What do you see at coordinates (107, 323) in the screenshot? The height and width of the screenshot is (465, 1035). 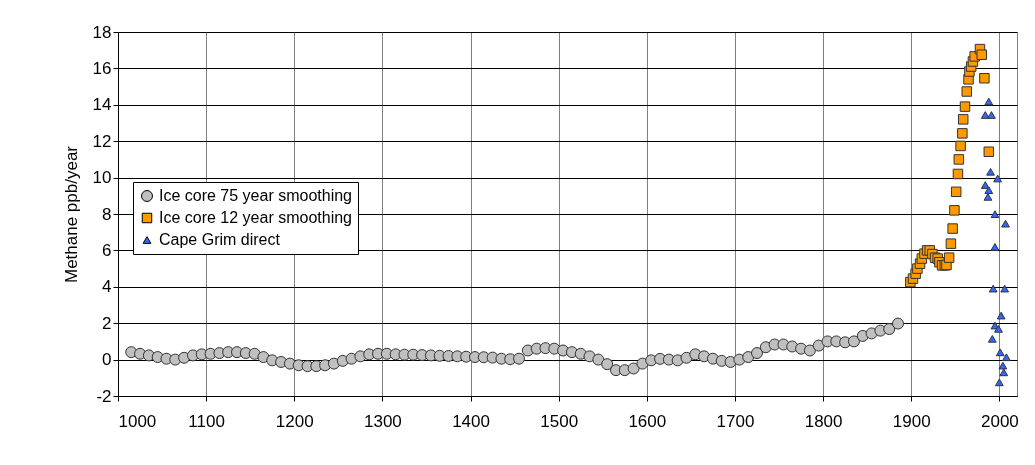 I see `y-tick-label: 2` at bounding box center [107, 323].